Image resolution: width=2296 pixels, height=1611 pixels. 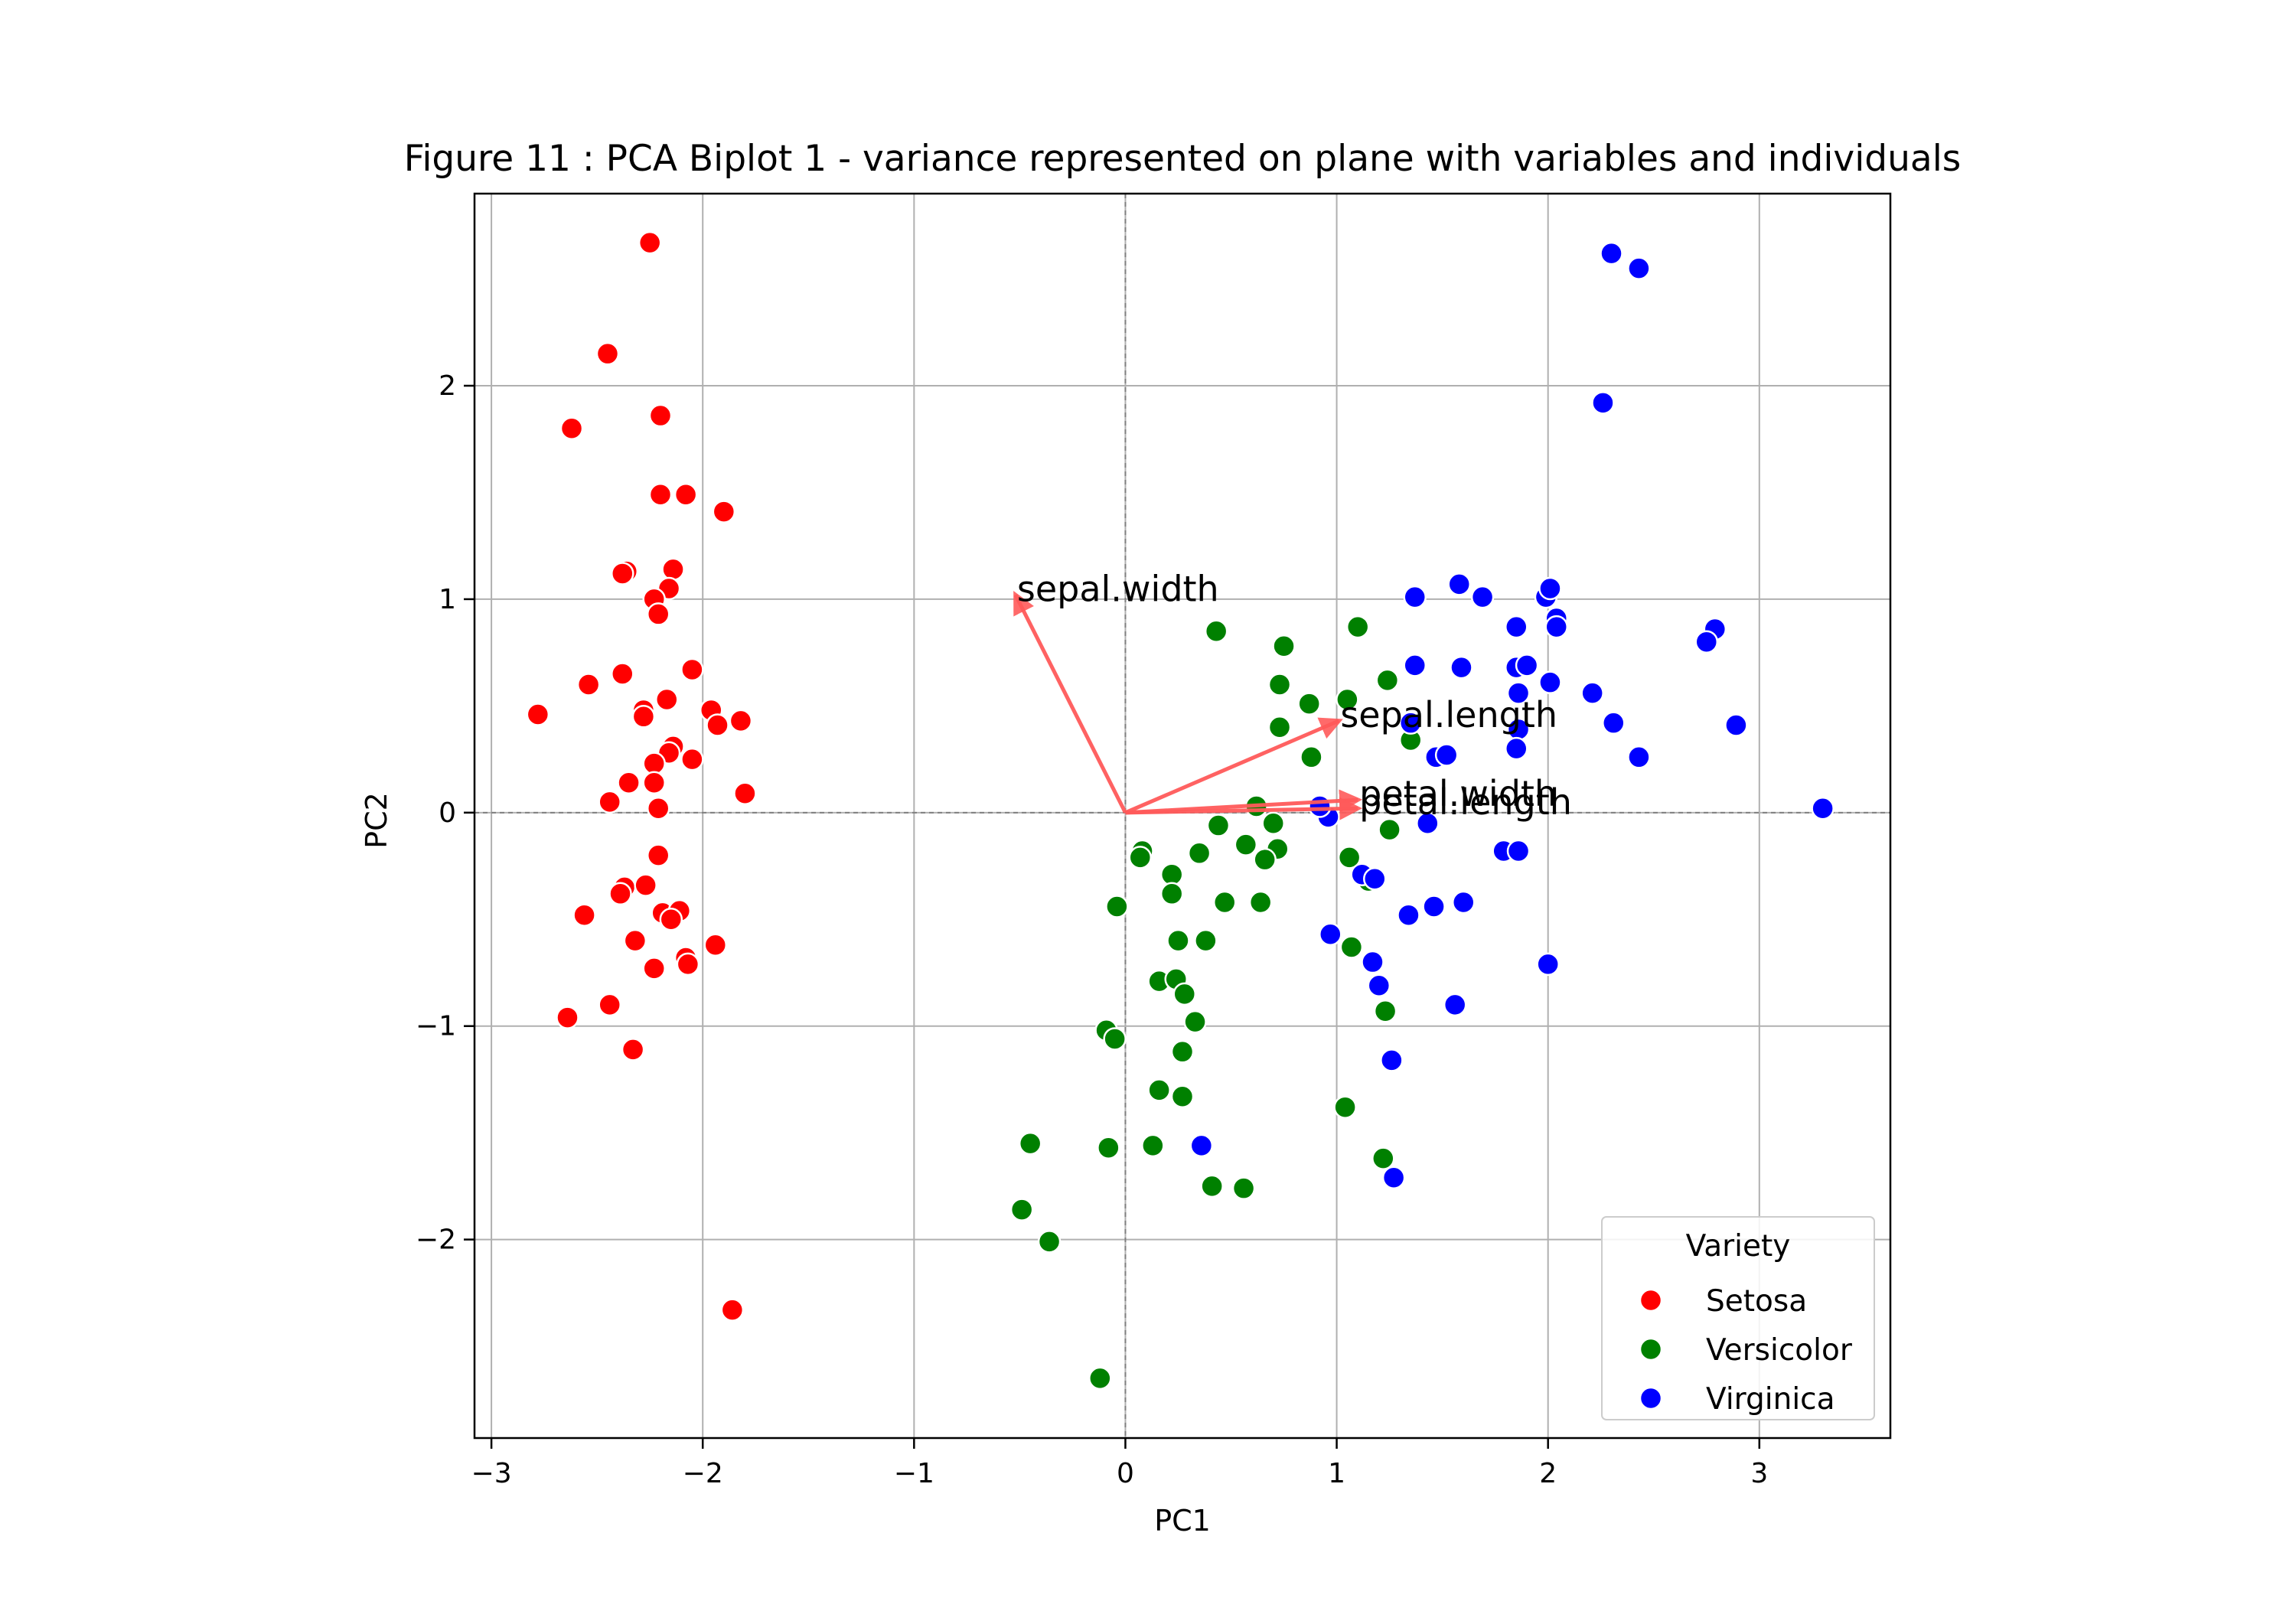 I want to click on legend-label-versicolor: Versicolor, so click(x=1779, y=1350).